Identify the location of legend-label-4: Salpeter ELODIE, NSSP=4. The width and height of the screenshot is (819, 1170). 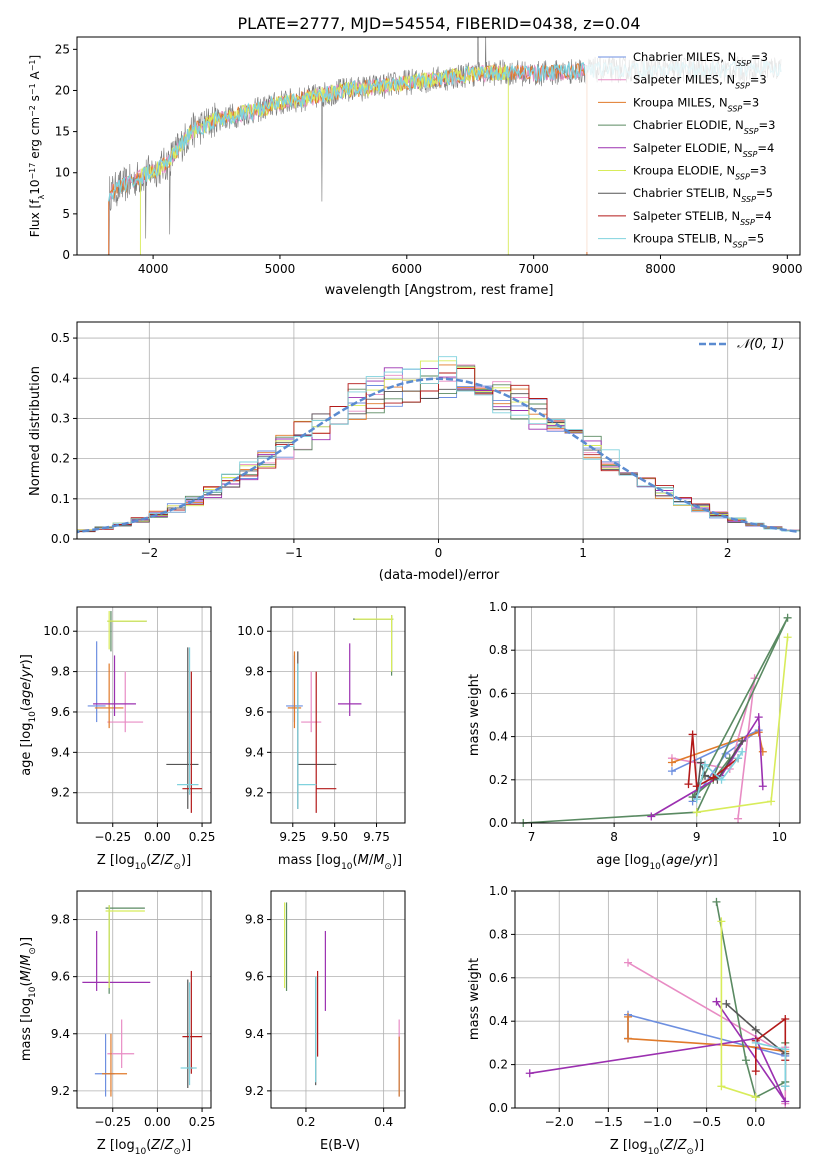
(703, 150).